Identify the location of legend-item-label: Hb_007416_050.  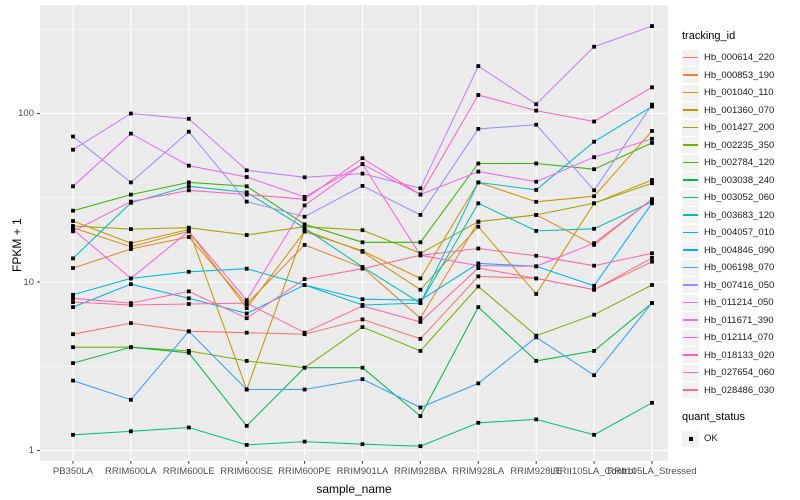
(739, 285).